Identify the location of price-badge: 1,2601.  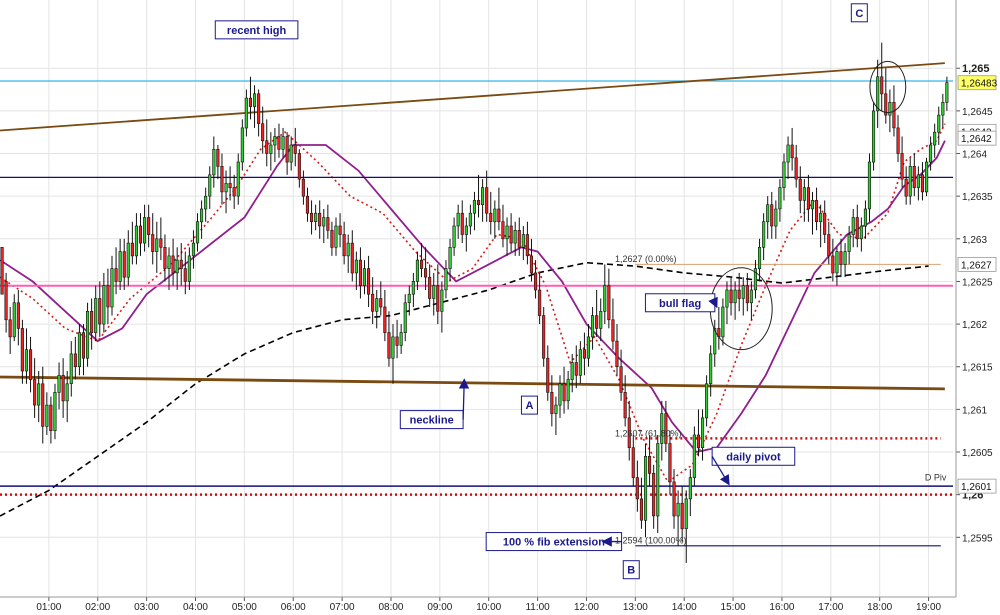
(977, 486).